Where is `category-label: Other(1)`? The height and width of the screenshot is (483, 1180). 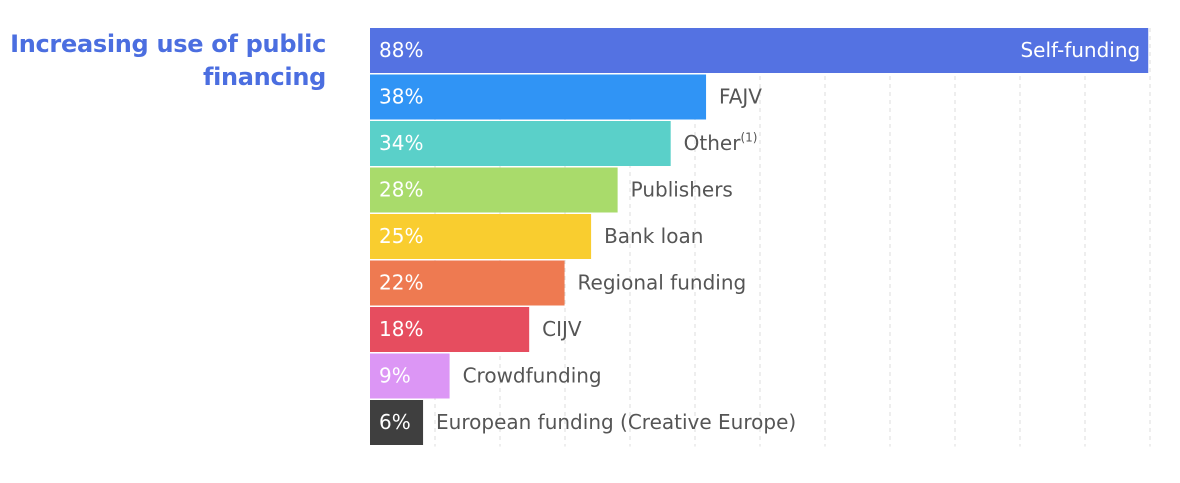 category-label: Other(1) is located at coordinates (721, 142).